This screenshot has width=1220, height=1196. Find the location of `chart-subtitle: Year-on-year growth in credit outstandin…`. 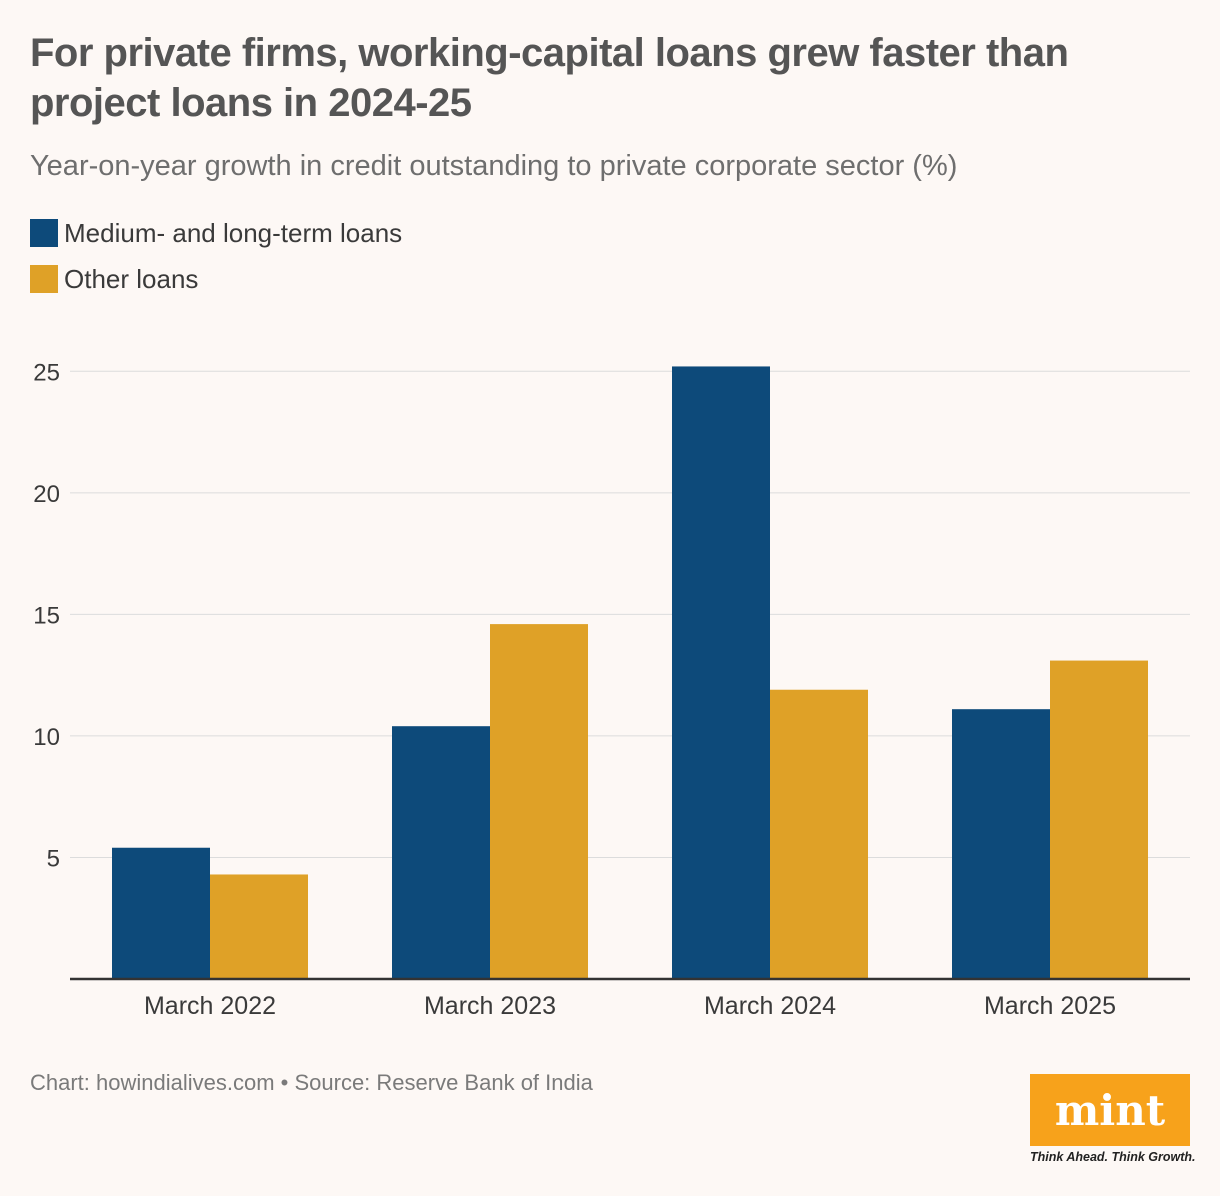

chart-subtitle: Year-on-year growth in credit outstandin… is located at coordinates (494, 166).